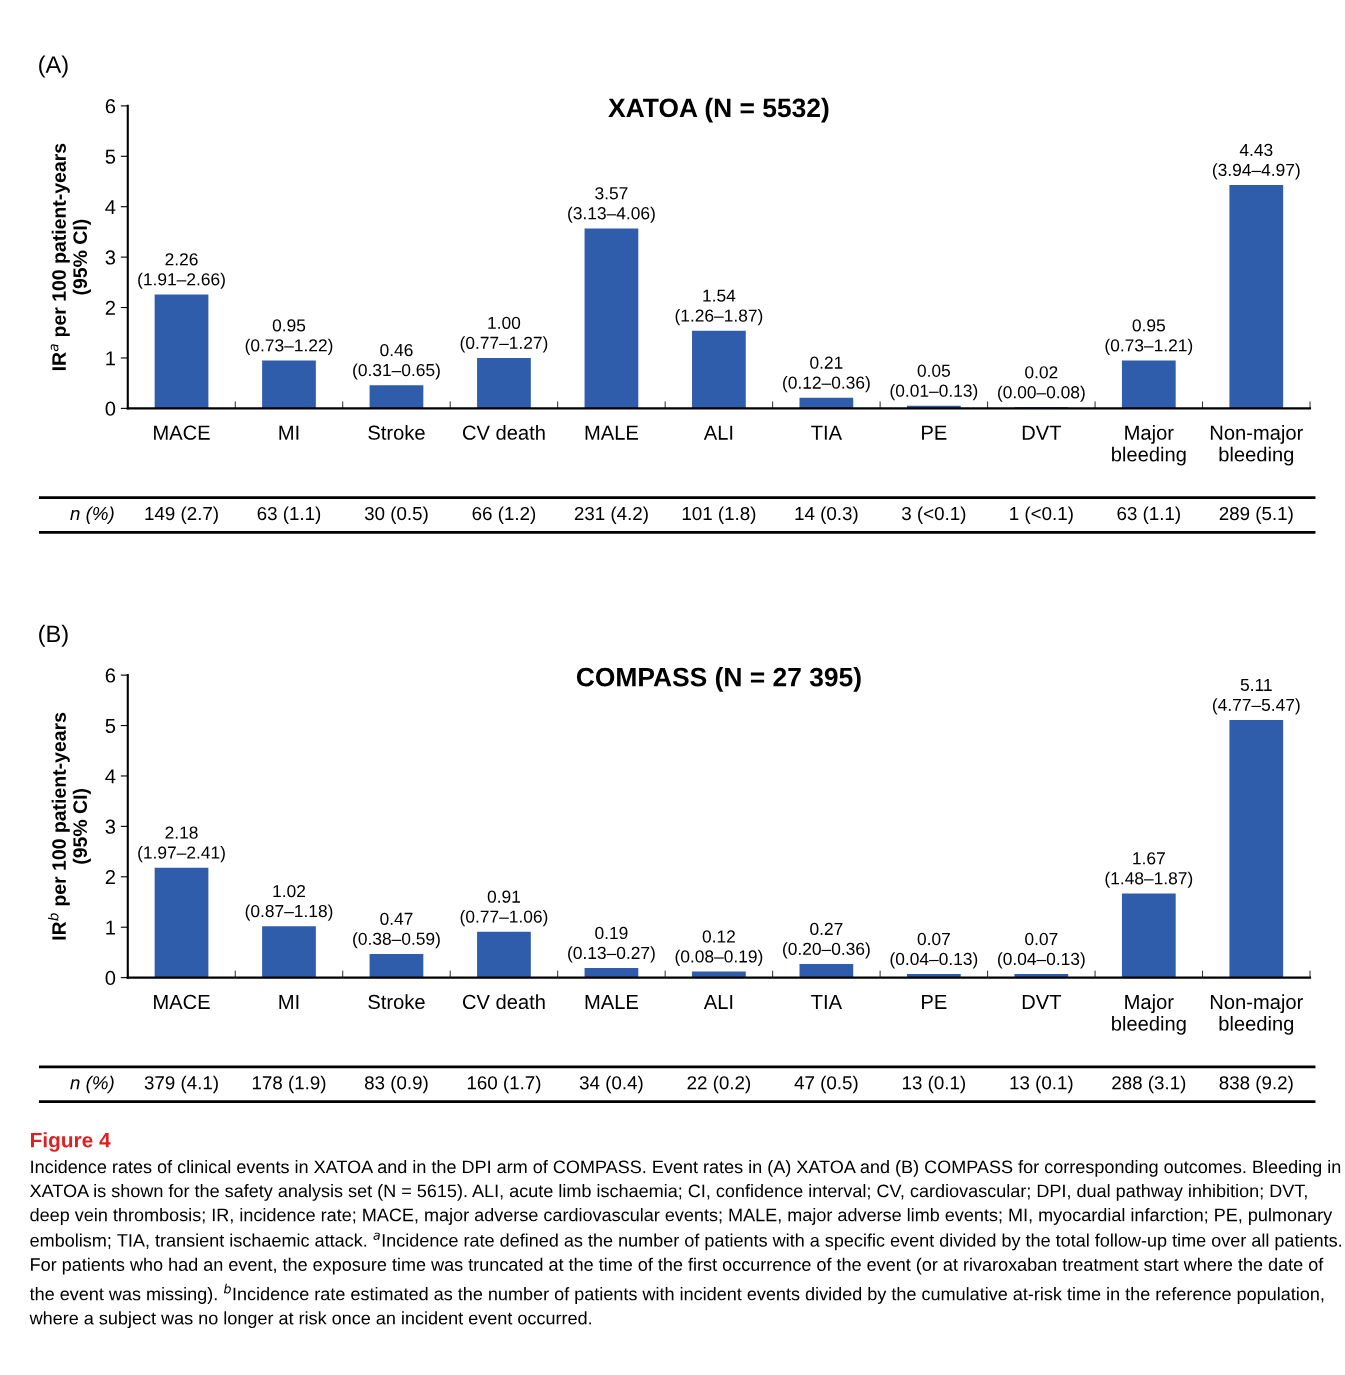  Describe the element at coordinates (1256, 696) in the screenshot. I see `data-label: 5.11 (4.77–5.47)` at that location.